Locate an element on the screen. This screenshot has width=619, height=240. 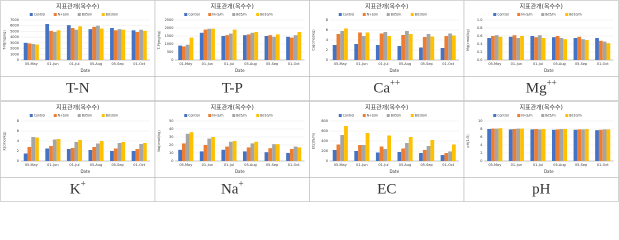
y-axis-title: pH(1:5) is located at coordinates (468, 141).